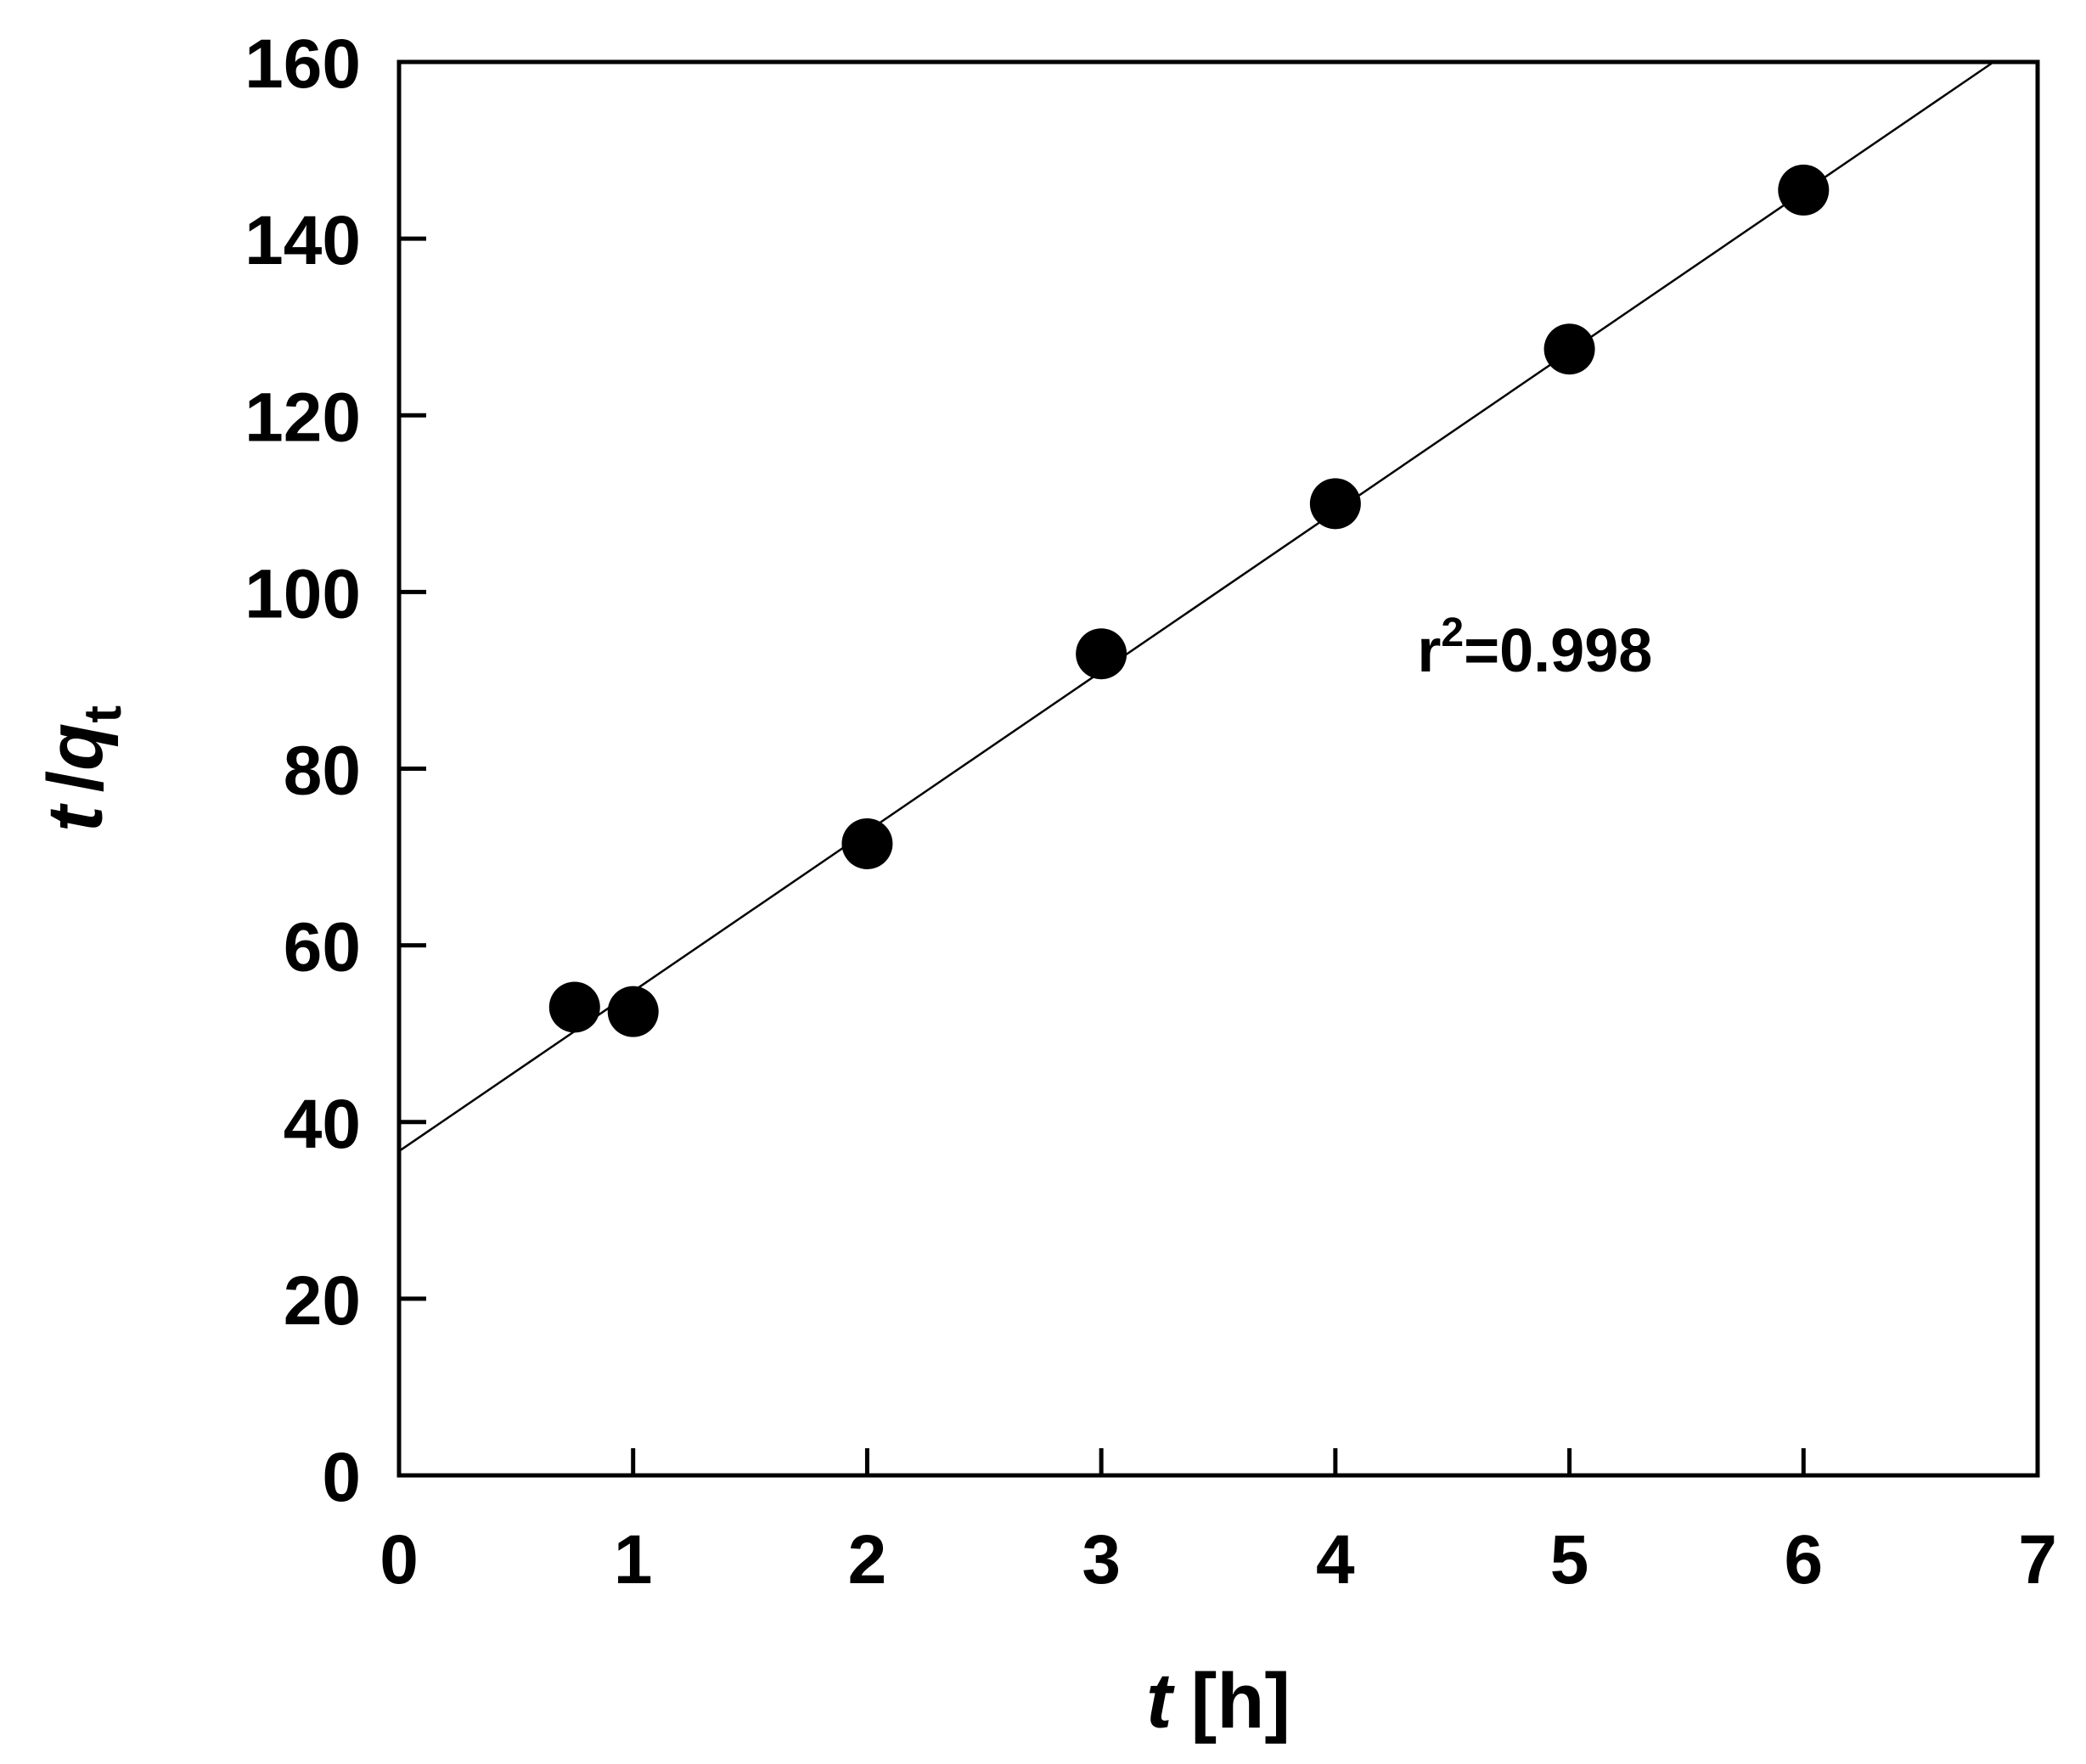  I want to click on x-tick-label: 7, so click(2038, 1559).